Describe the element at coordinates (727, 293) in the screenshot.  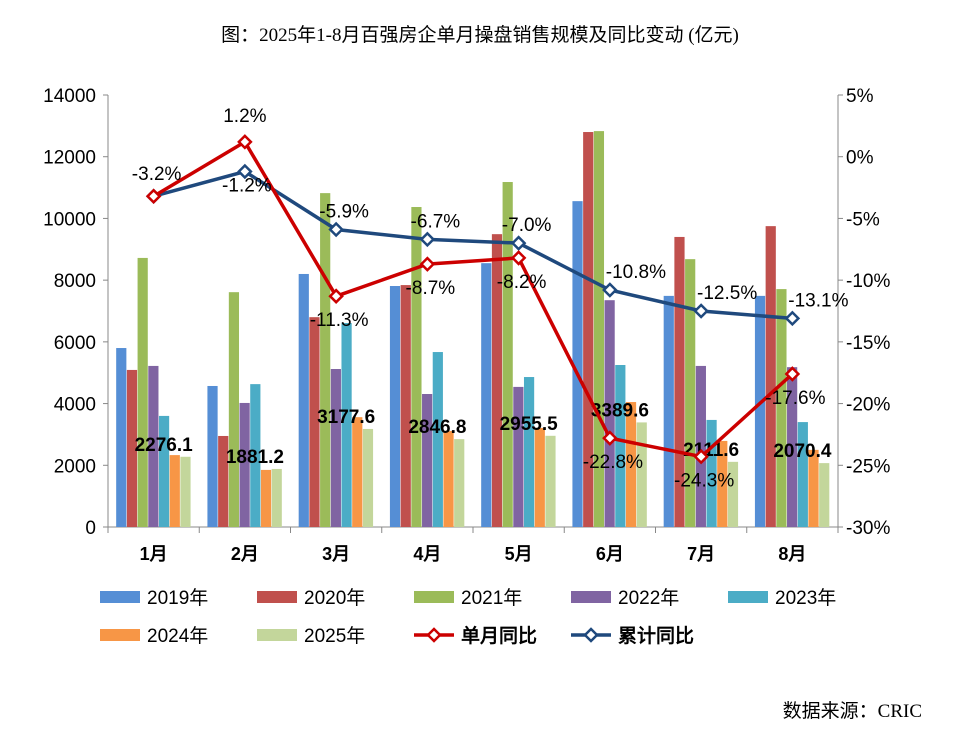
I see `line-data-label: -12.5%` at that location.